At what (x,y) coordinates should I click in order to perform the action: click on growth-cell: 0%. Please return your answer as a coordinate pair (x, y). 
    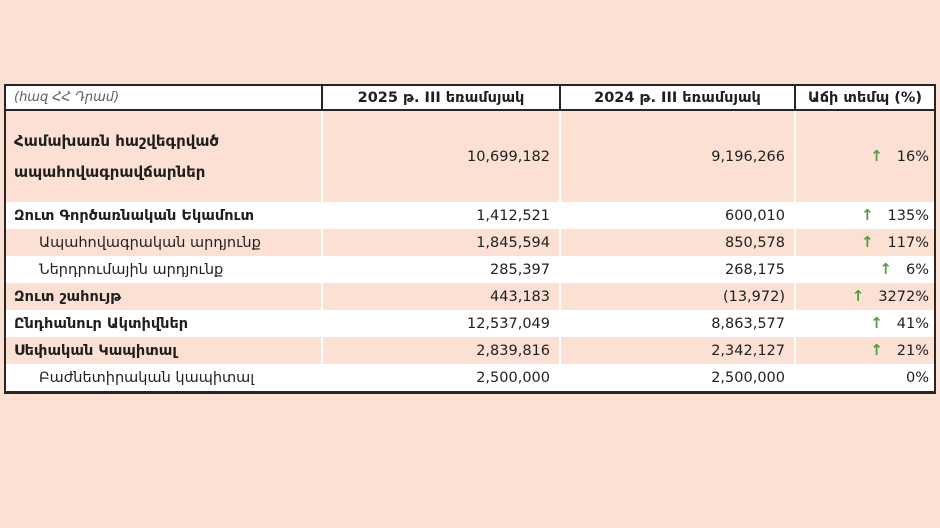
    Looking at the image, I should click on (865, 377).